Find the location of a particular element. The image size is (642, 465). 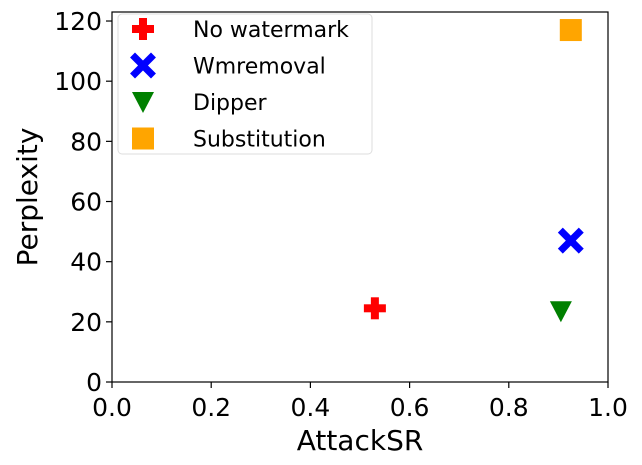

x-axis-label: AttackSR is located at coordinates (360, 440).